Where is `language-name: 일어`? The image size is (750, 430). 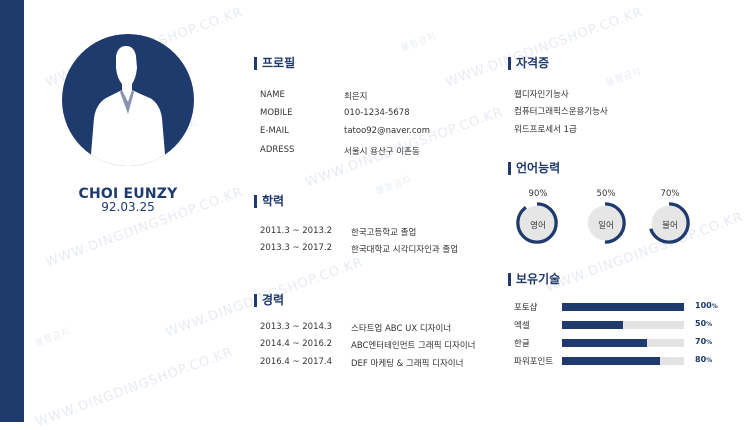 language-name: 일어 is located at coordinates (606, 226).